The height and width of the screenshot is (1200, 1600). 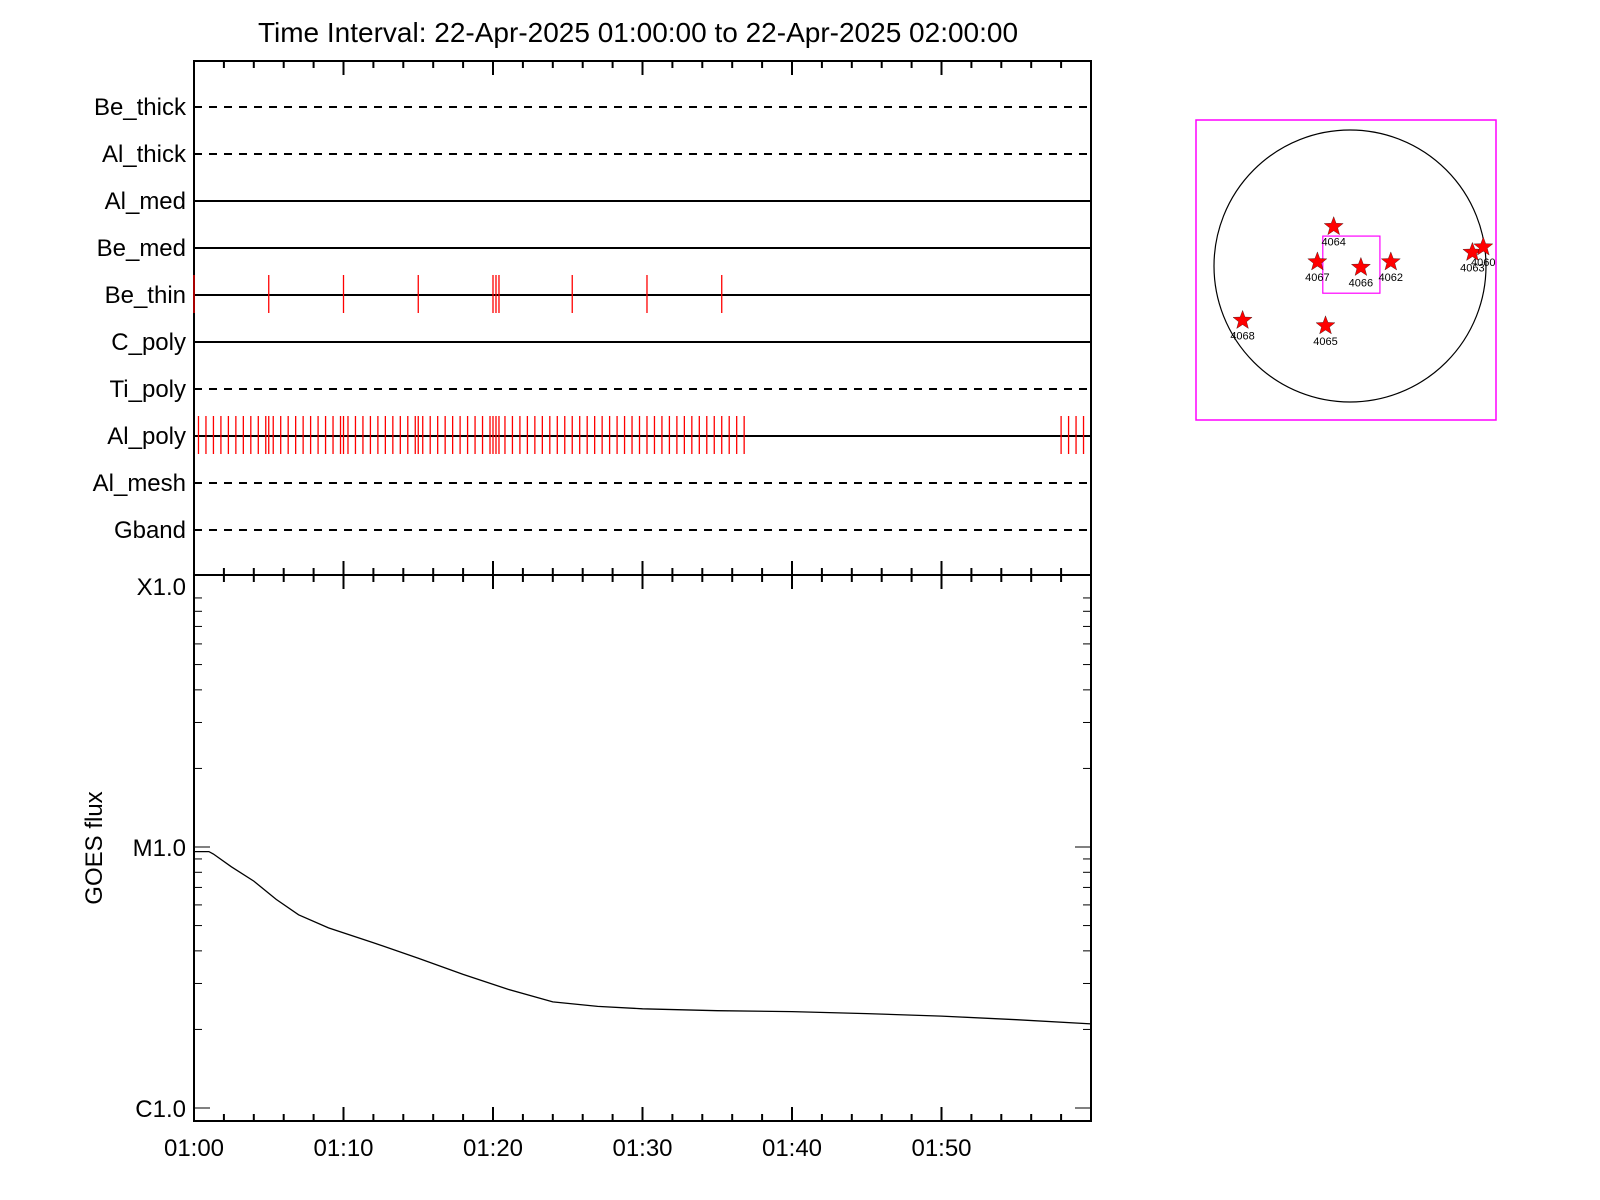 What do you see at coordinates (1361, 283) in the screenshot?
I see `active-region-label: 4066` at bounding box center [1361, 283].